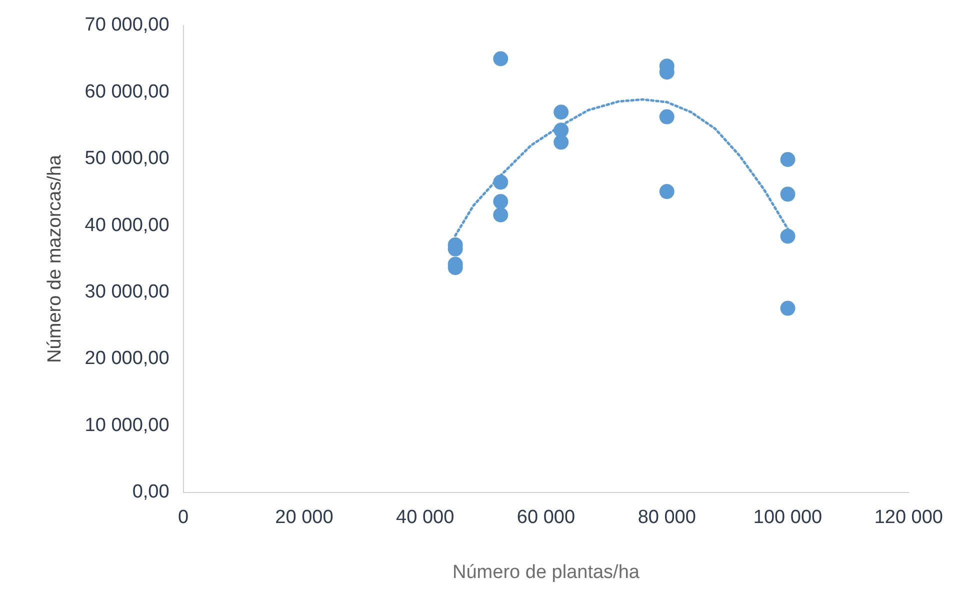 This screenshot has width=957, height=608. Describe the element at coordinates (667, 517) in the screenshot. I see `x-tick-label: 80 000` at that location.